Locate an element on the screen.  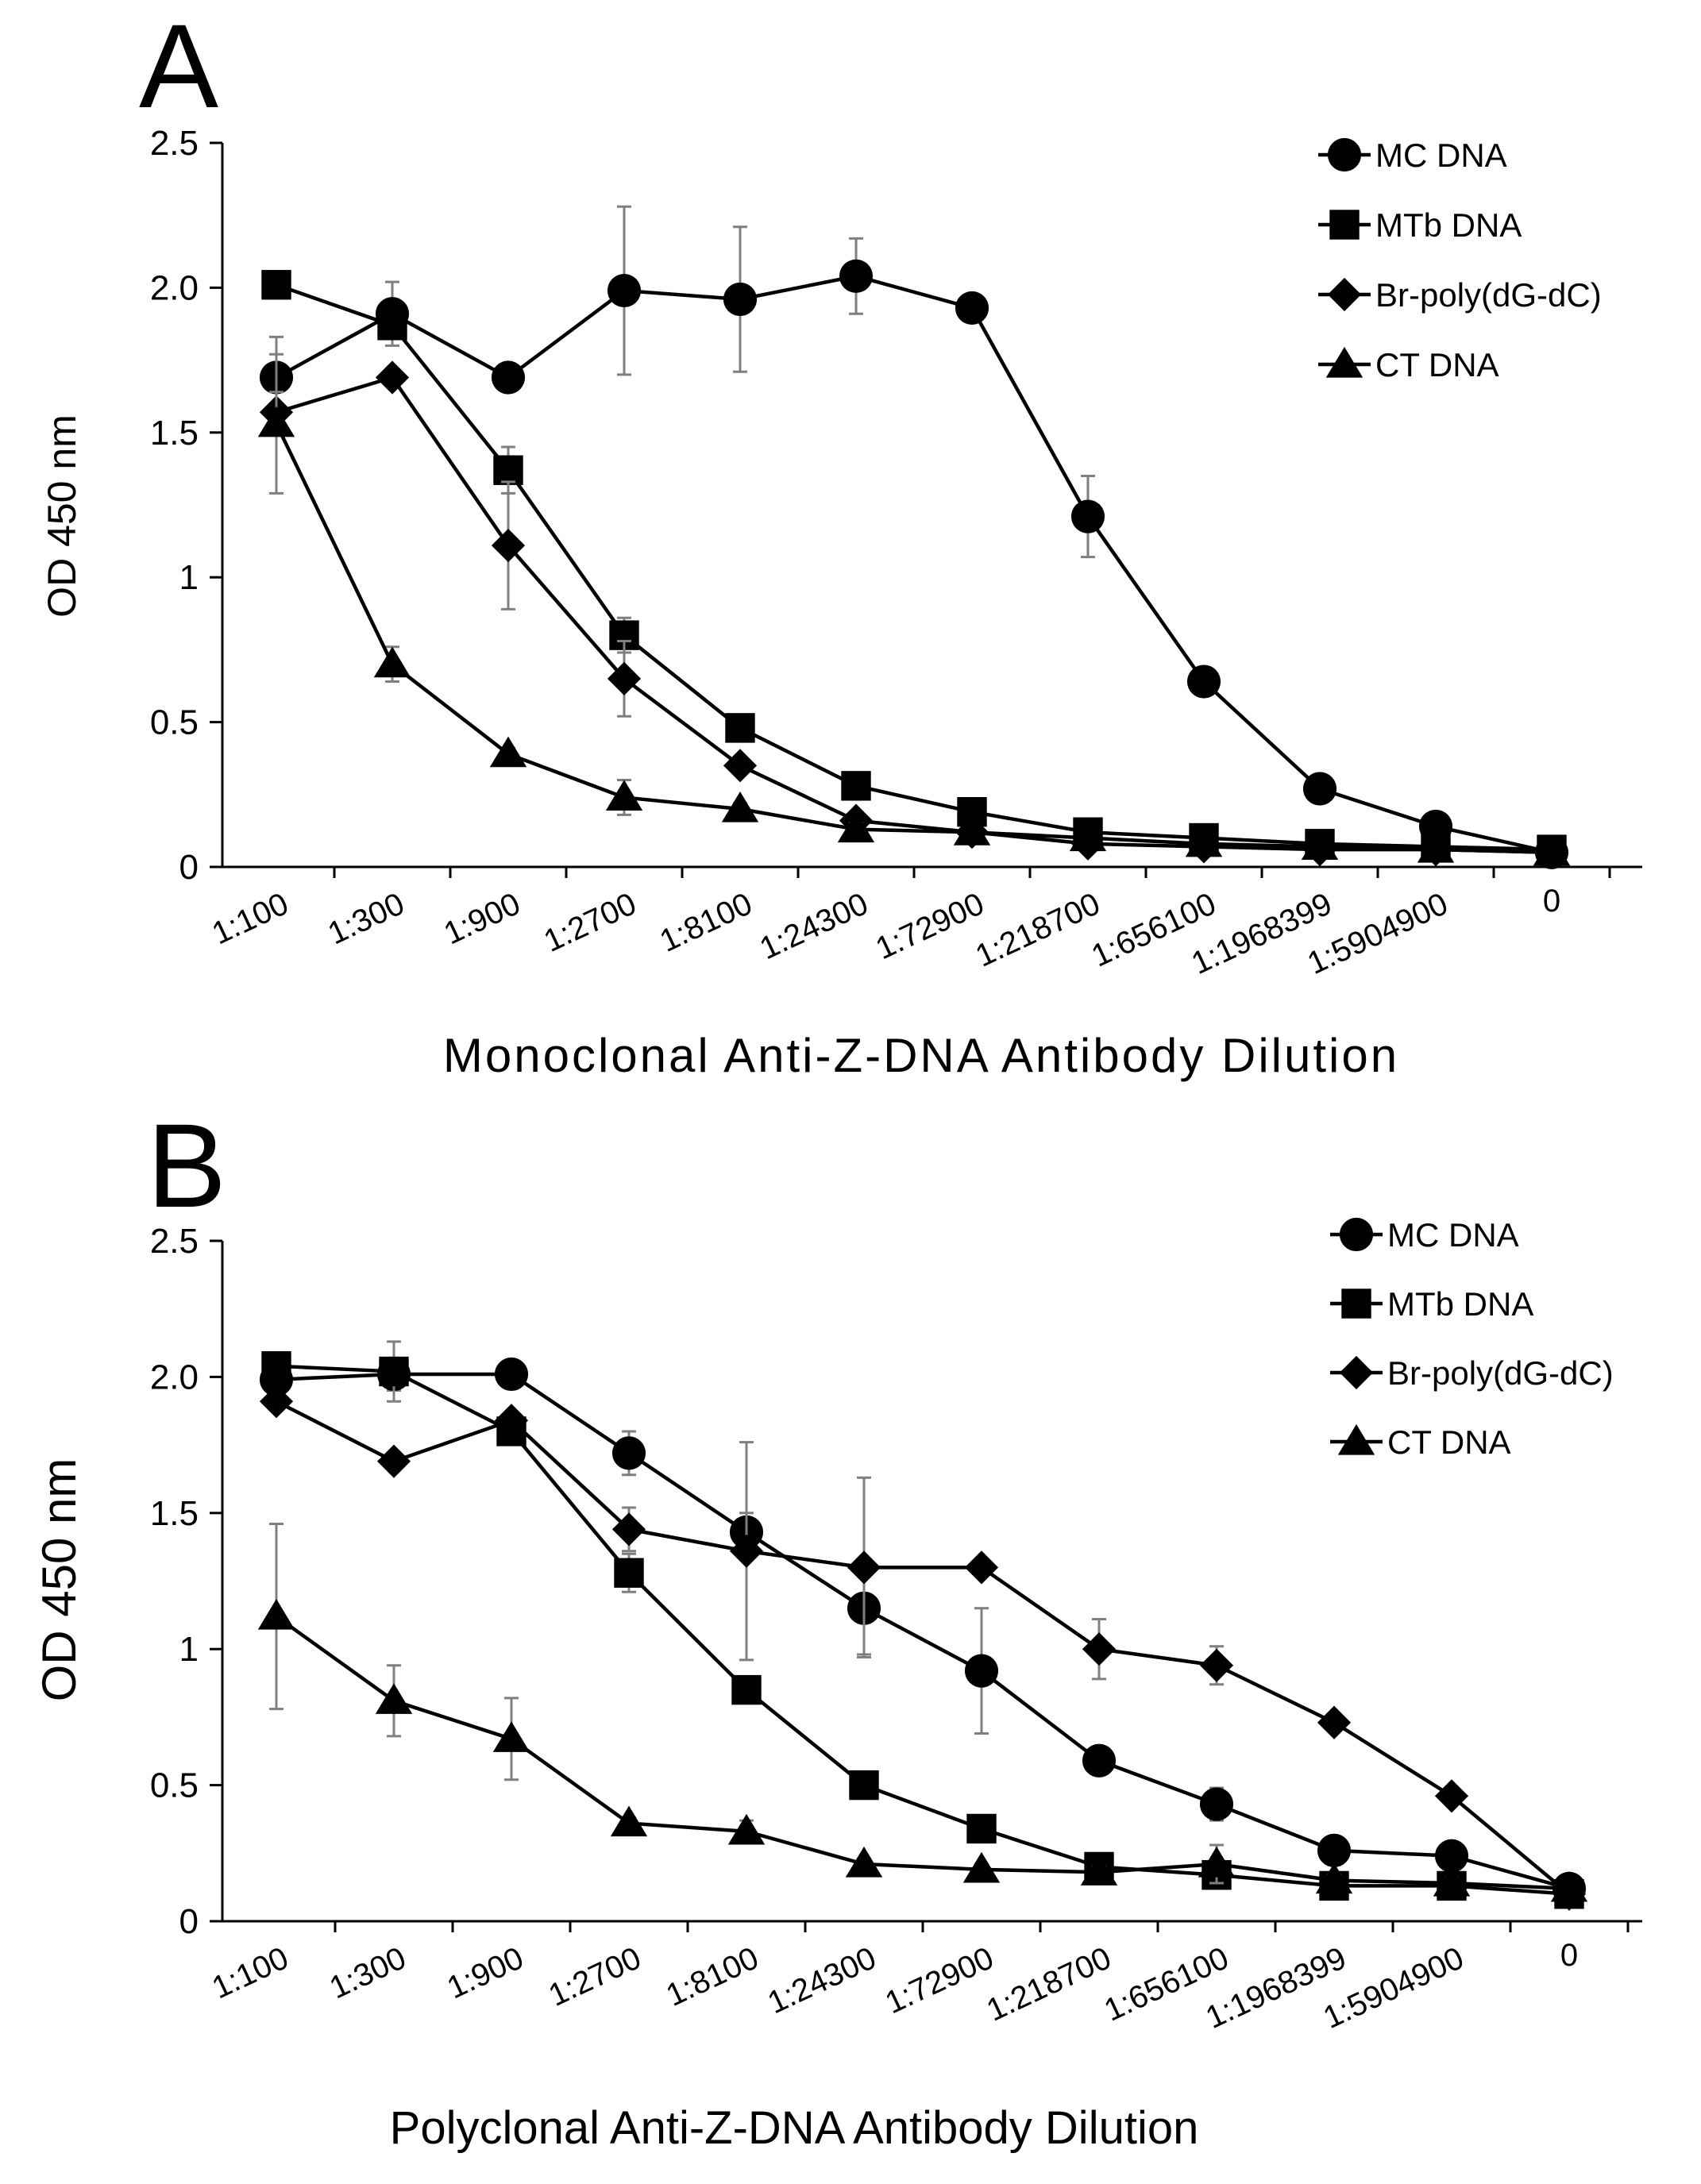
legend: MC DNA MTb DNA Br-poly(dG-dC) CT DNA is located at coordinates (1472, 1338).